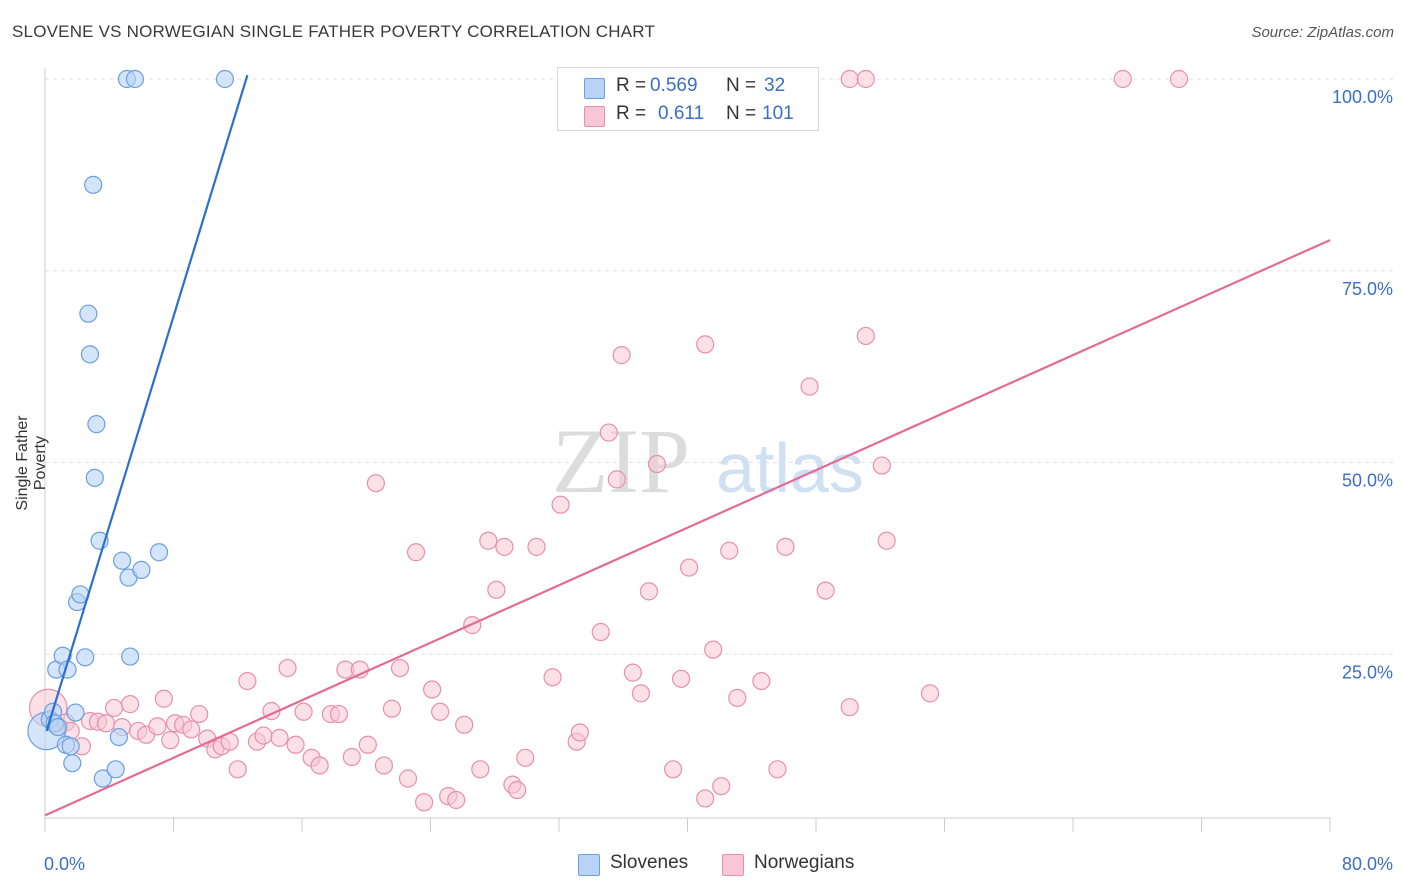  What do you see at coordinates (681, 113) in the screenshot?
I see `norwegians-r-value: 0.611` at bounding box center [681, 113].